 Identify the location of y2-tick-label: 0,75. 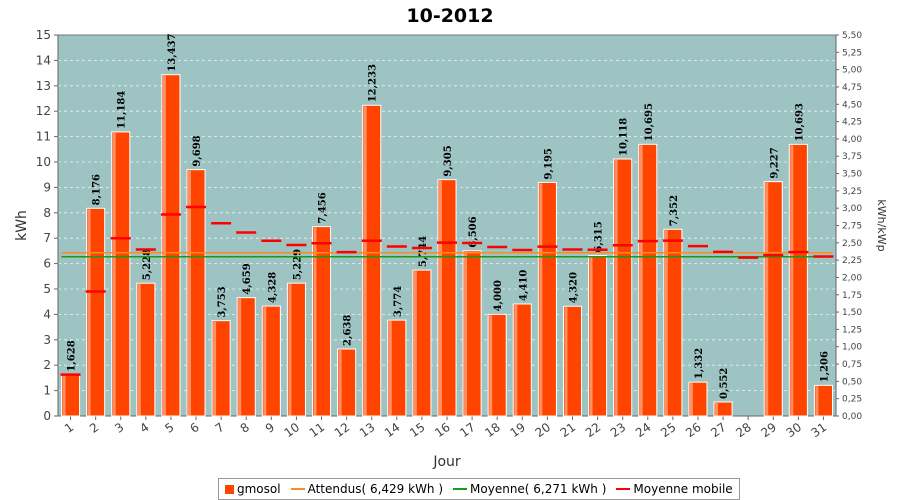
(852, 365).